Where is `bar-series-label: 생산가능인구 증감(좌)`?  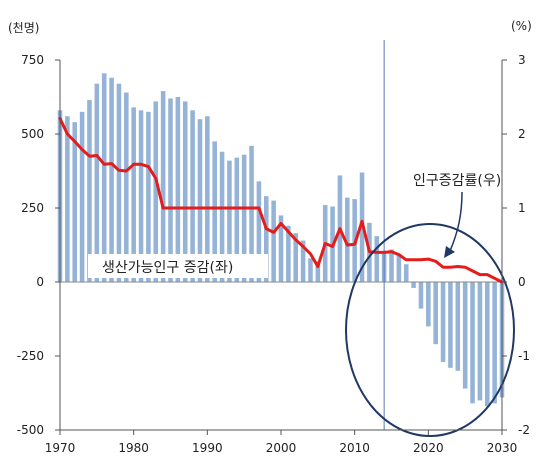 bar-series-label: 생산가능인구 증감(좌) is located at coordinates (167, 268).